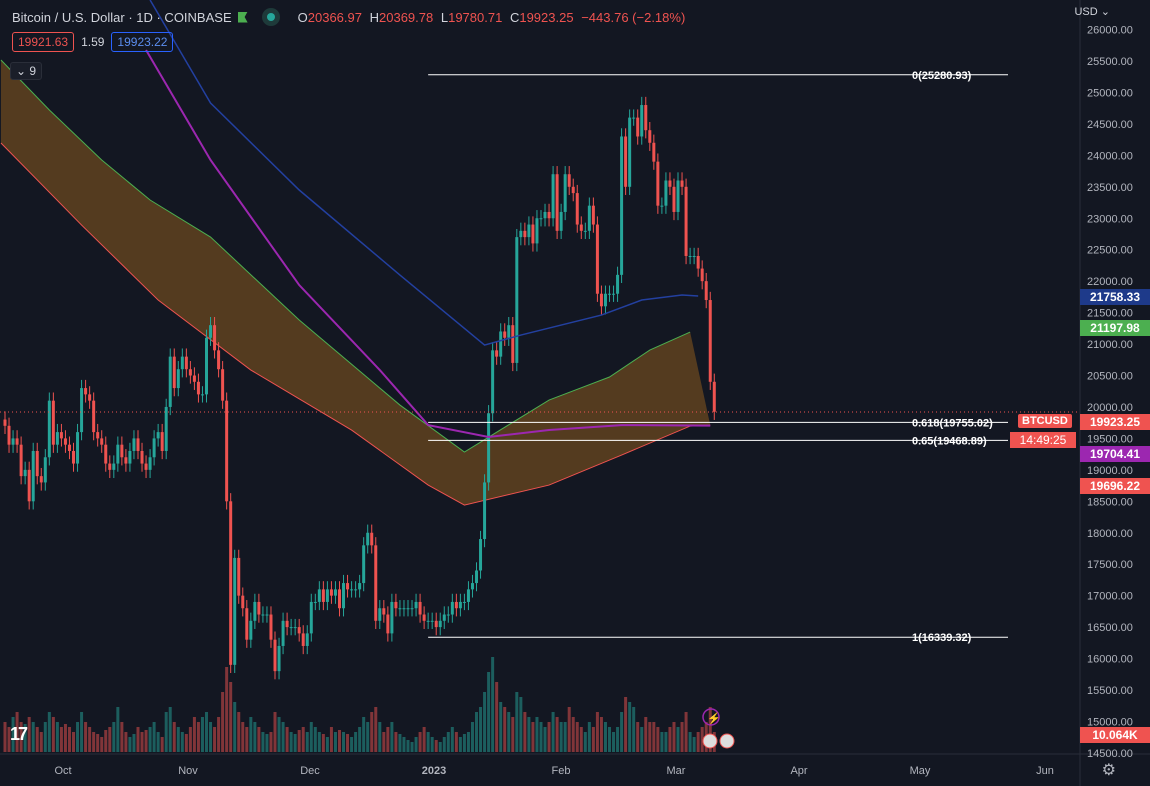 The image size is (1150, 786). What do you see at coordinates (942, 638) in the screenshot?
I see `fib-level-label: 1(16339.32)` at bounding box center [942, 638].